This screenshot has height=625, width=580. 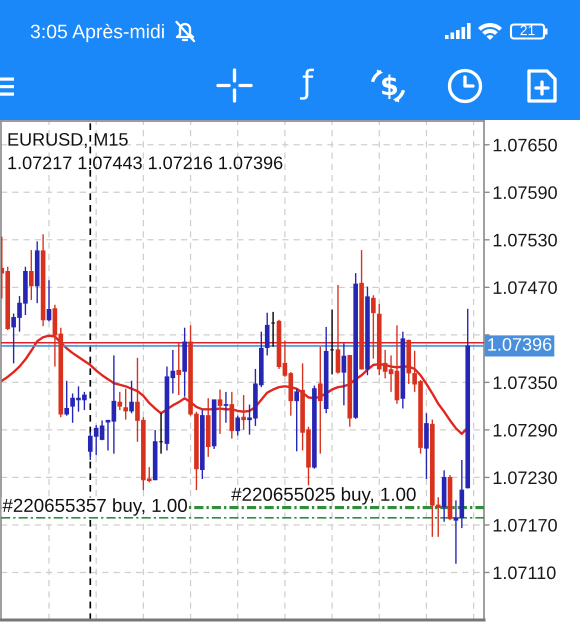 What do you see at coordinates (525, 193) in the screenshot?
I see `y-tick-label: 1.07590` at bounding box center [525, 193].